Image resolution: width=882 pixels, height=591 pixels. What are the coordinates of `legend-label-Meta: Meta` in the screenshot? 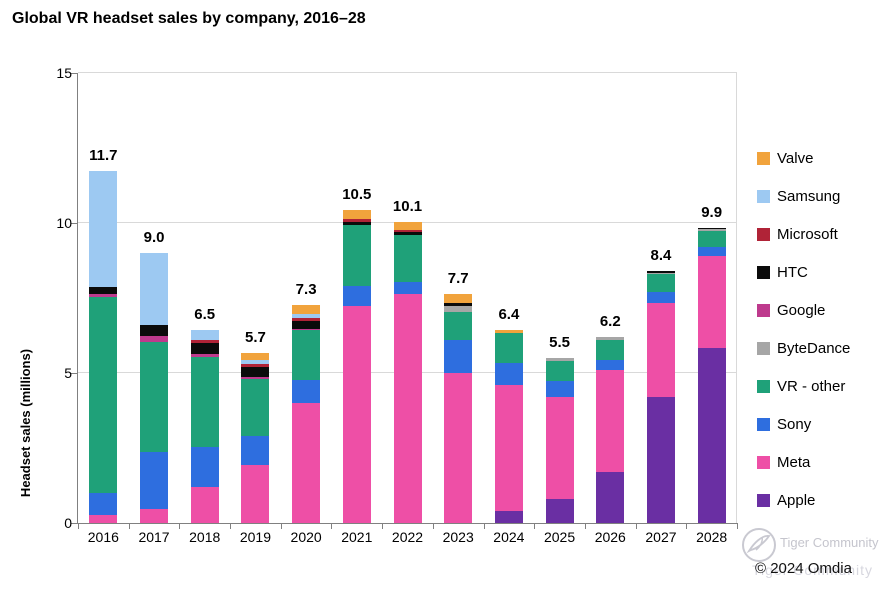 It's located at (794, 462).